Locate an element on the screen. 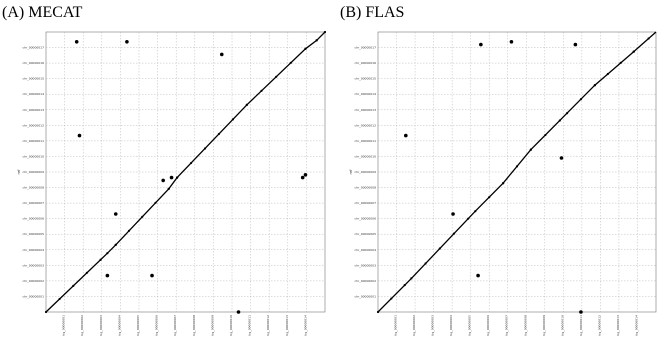 The height and width of the screenshot is (338, 661). panel-title: (B) FLAS is located at coordinates (372, 12).